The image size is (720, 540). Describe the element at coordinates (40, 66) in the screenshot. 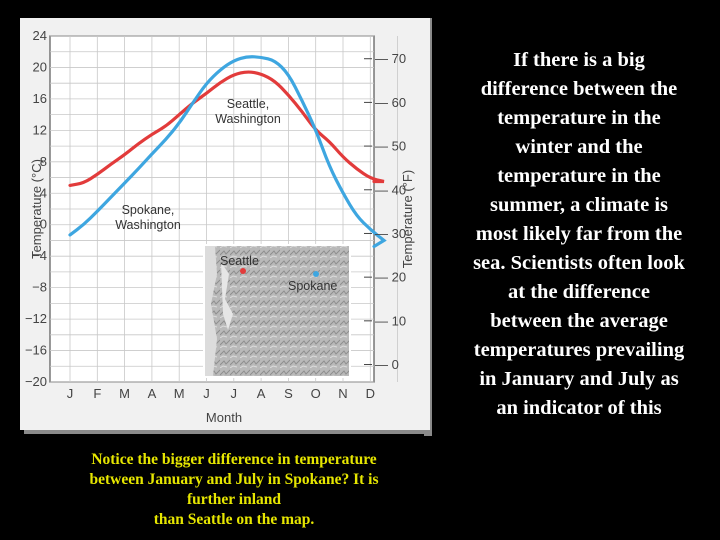

I see `y-tick-label: 20` at that location.